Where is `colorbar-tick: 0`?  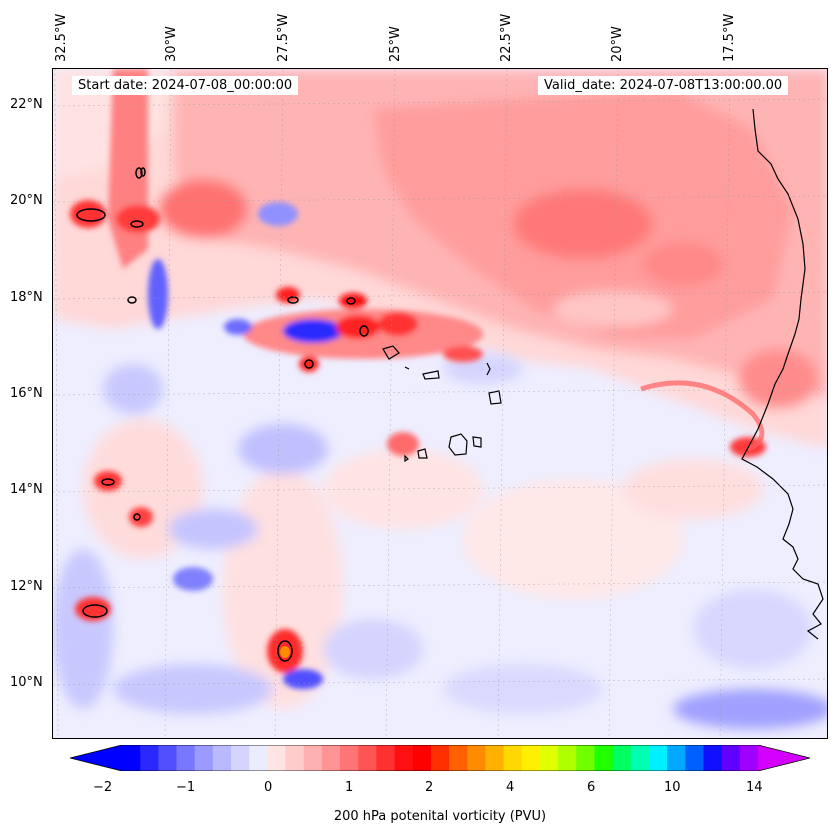 colorbar-tick: 0 is located at coordinates (268, 787).